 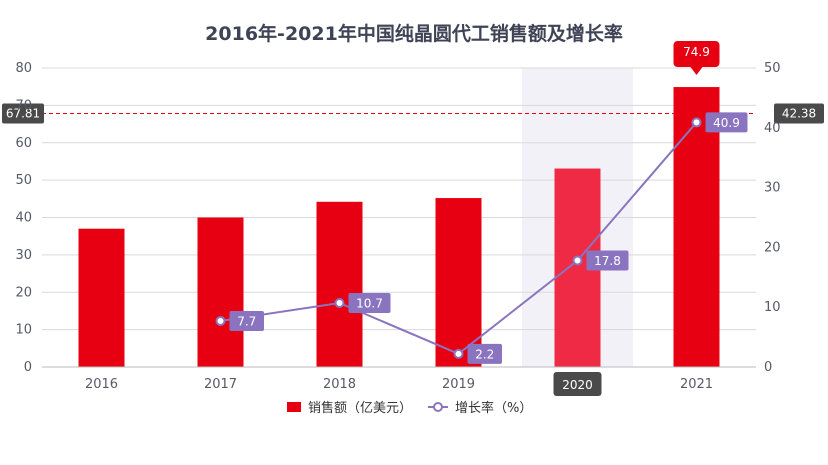 I want to click on crosshair-left-text: 67.81, so click(x=23, y=114).